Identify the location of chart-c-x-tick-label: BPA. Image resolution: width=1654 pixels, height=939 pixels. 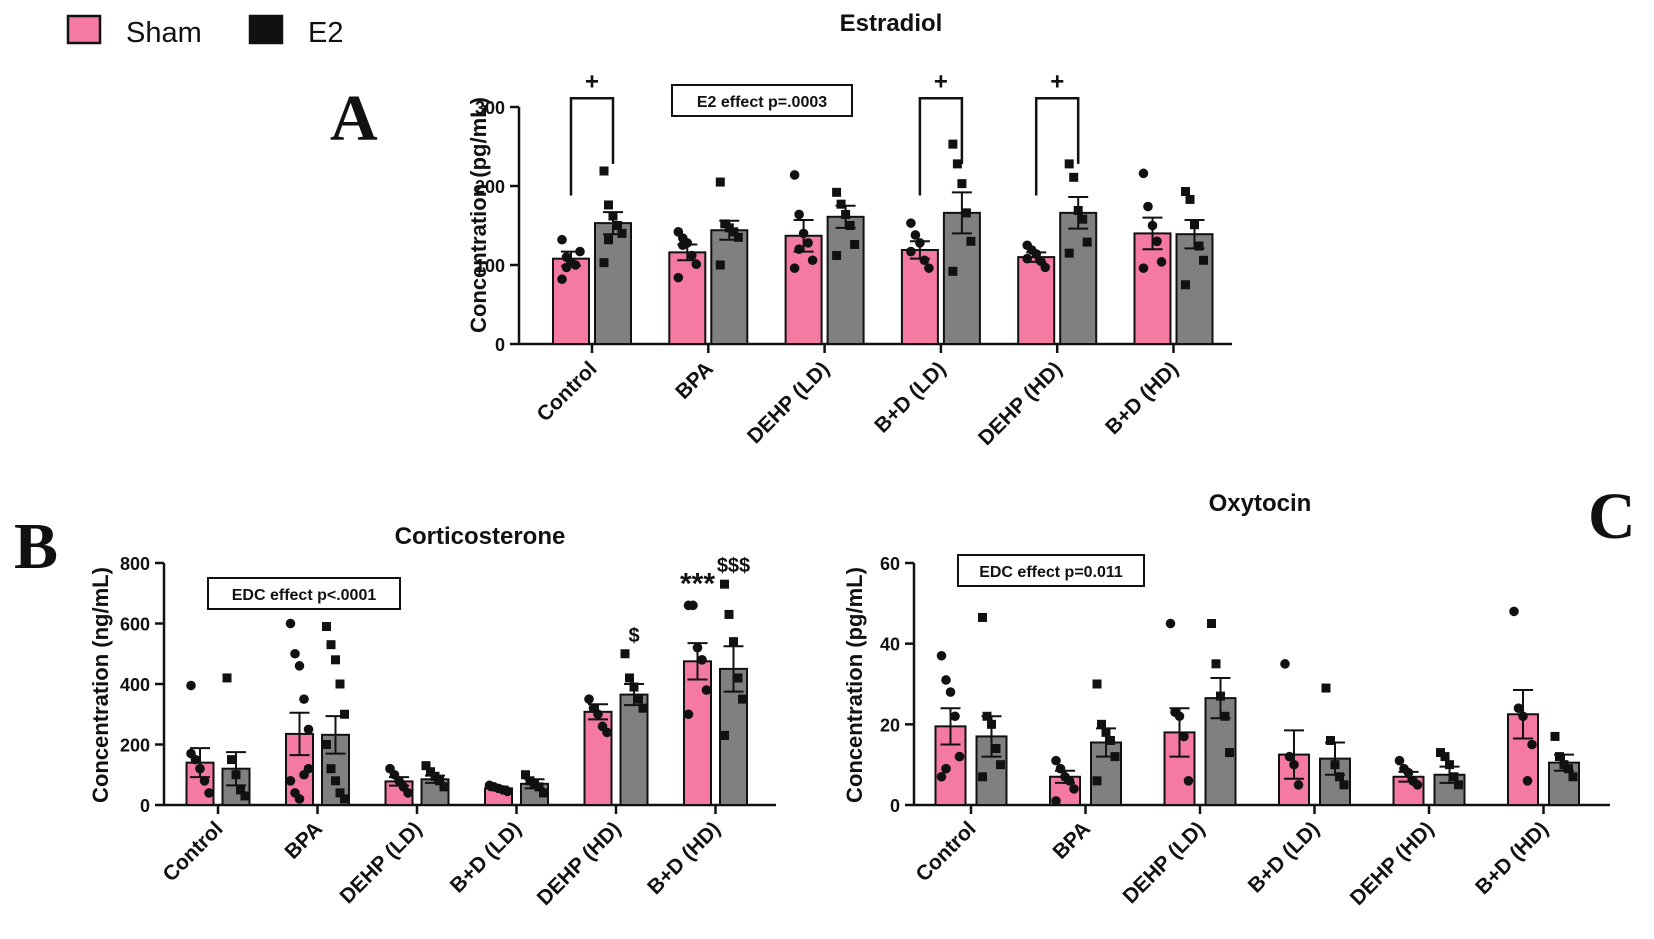
(1072, 840).